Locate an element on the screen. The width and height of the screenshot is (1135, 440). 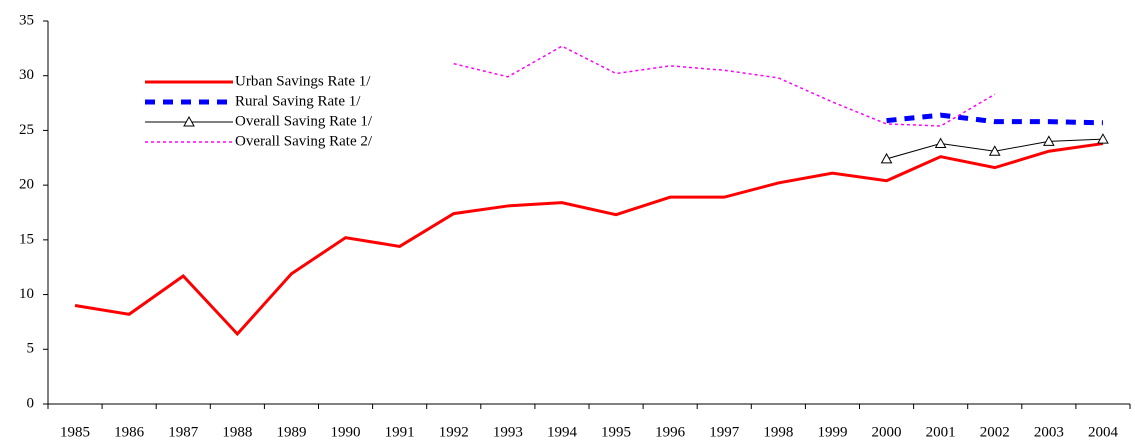
x-tick-label: 2002 is located at coordinates (995, 432).